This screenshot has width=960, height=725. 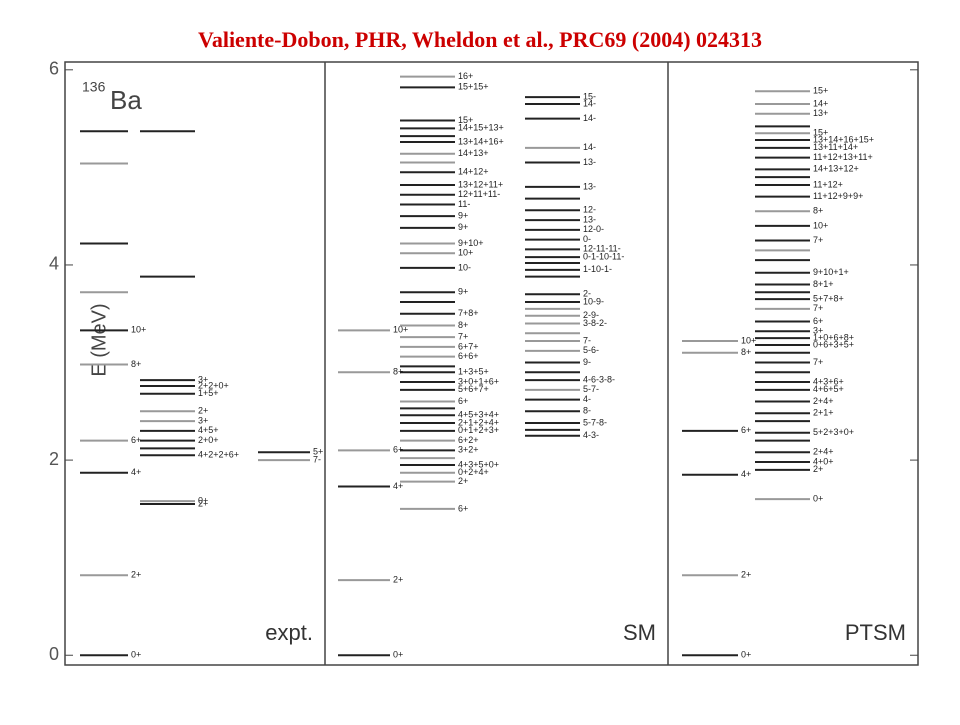 I want to click on level-label: 3-8-2-, so click(x=595, y=323).